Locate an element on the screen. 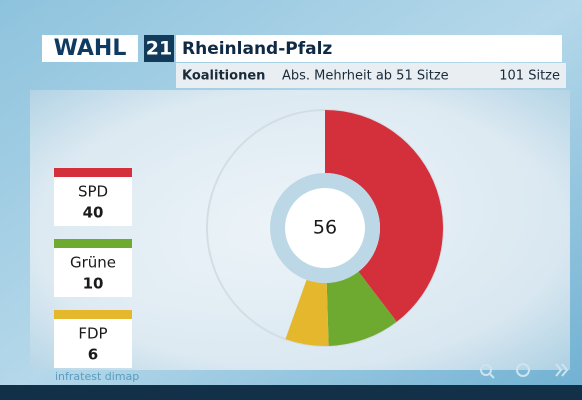  frame-bottom is located at coordinates (291, 392).